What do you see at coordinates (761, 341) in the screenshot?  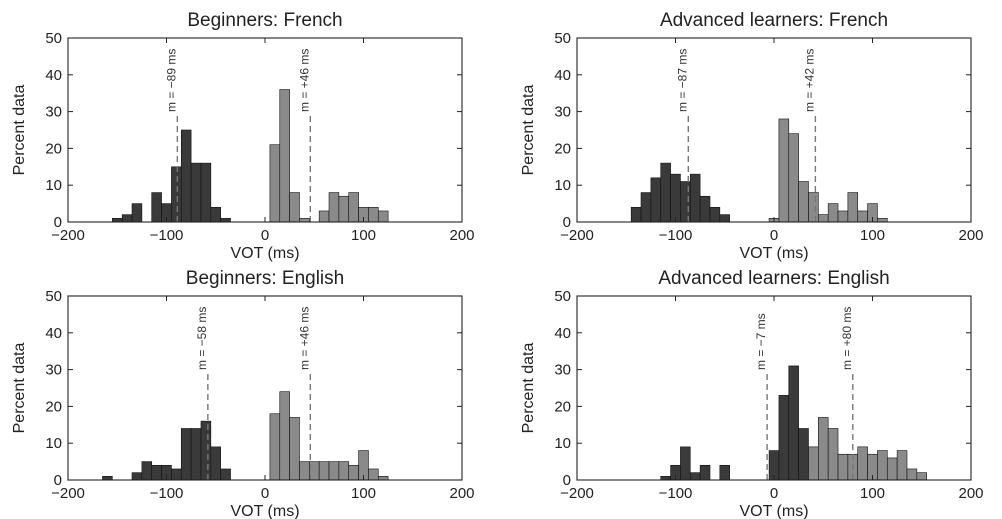 I see `mean-label: m = −7 ms` at bounding box center [761, 341].